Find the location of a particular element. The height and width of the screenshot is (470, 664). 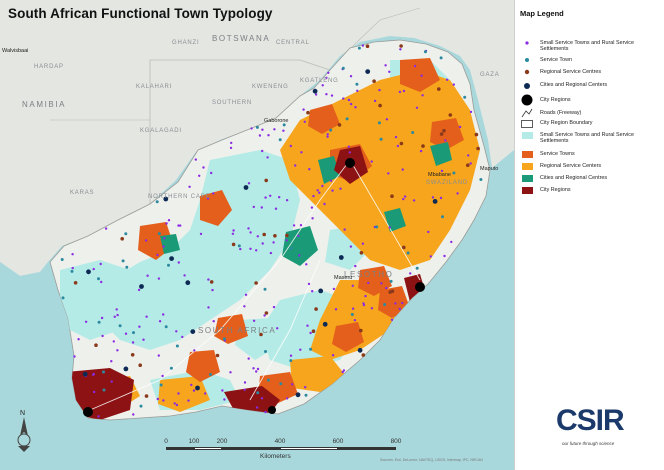

city-region-point-cape-town is located at coordinates (88, 412).